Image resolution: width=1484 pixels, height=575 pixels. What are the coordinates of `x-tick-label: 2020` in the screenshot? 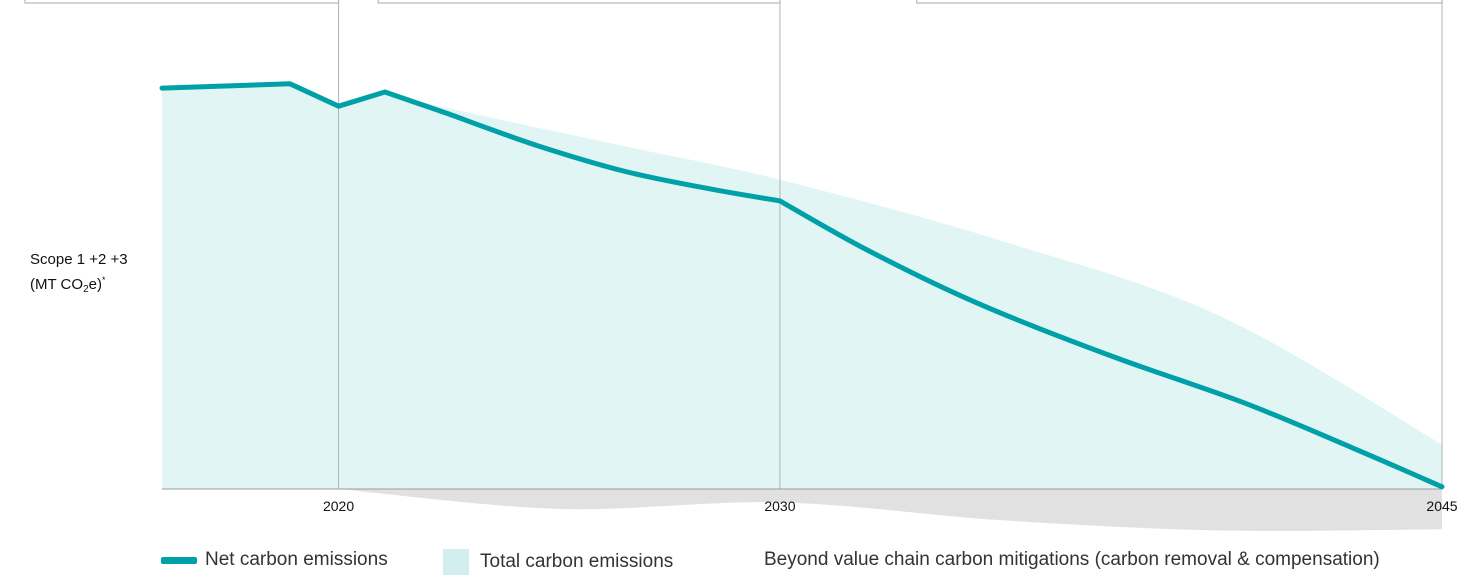 It's located at (338, 506).